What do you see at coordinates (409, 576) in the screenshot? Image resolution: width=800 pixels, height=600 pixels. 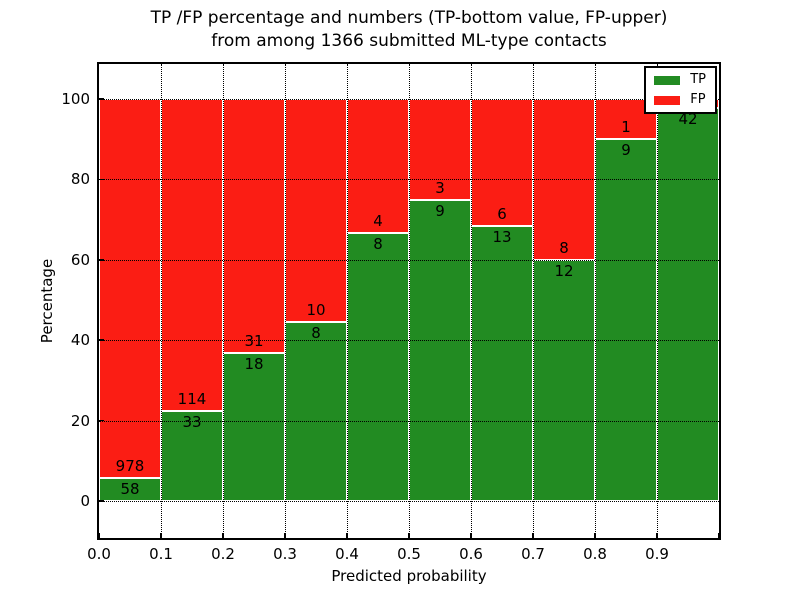 I see `x-axis-label: Predicted probability` at bounding box center [409, 576].